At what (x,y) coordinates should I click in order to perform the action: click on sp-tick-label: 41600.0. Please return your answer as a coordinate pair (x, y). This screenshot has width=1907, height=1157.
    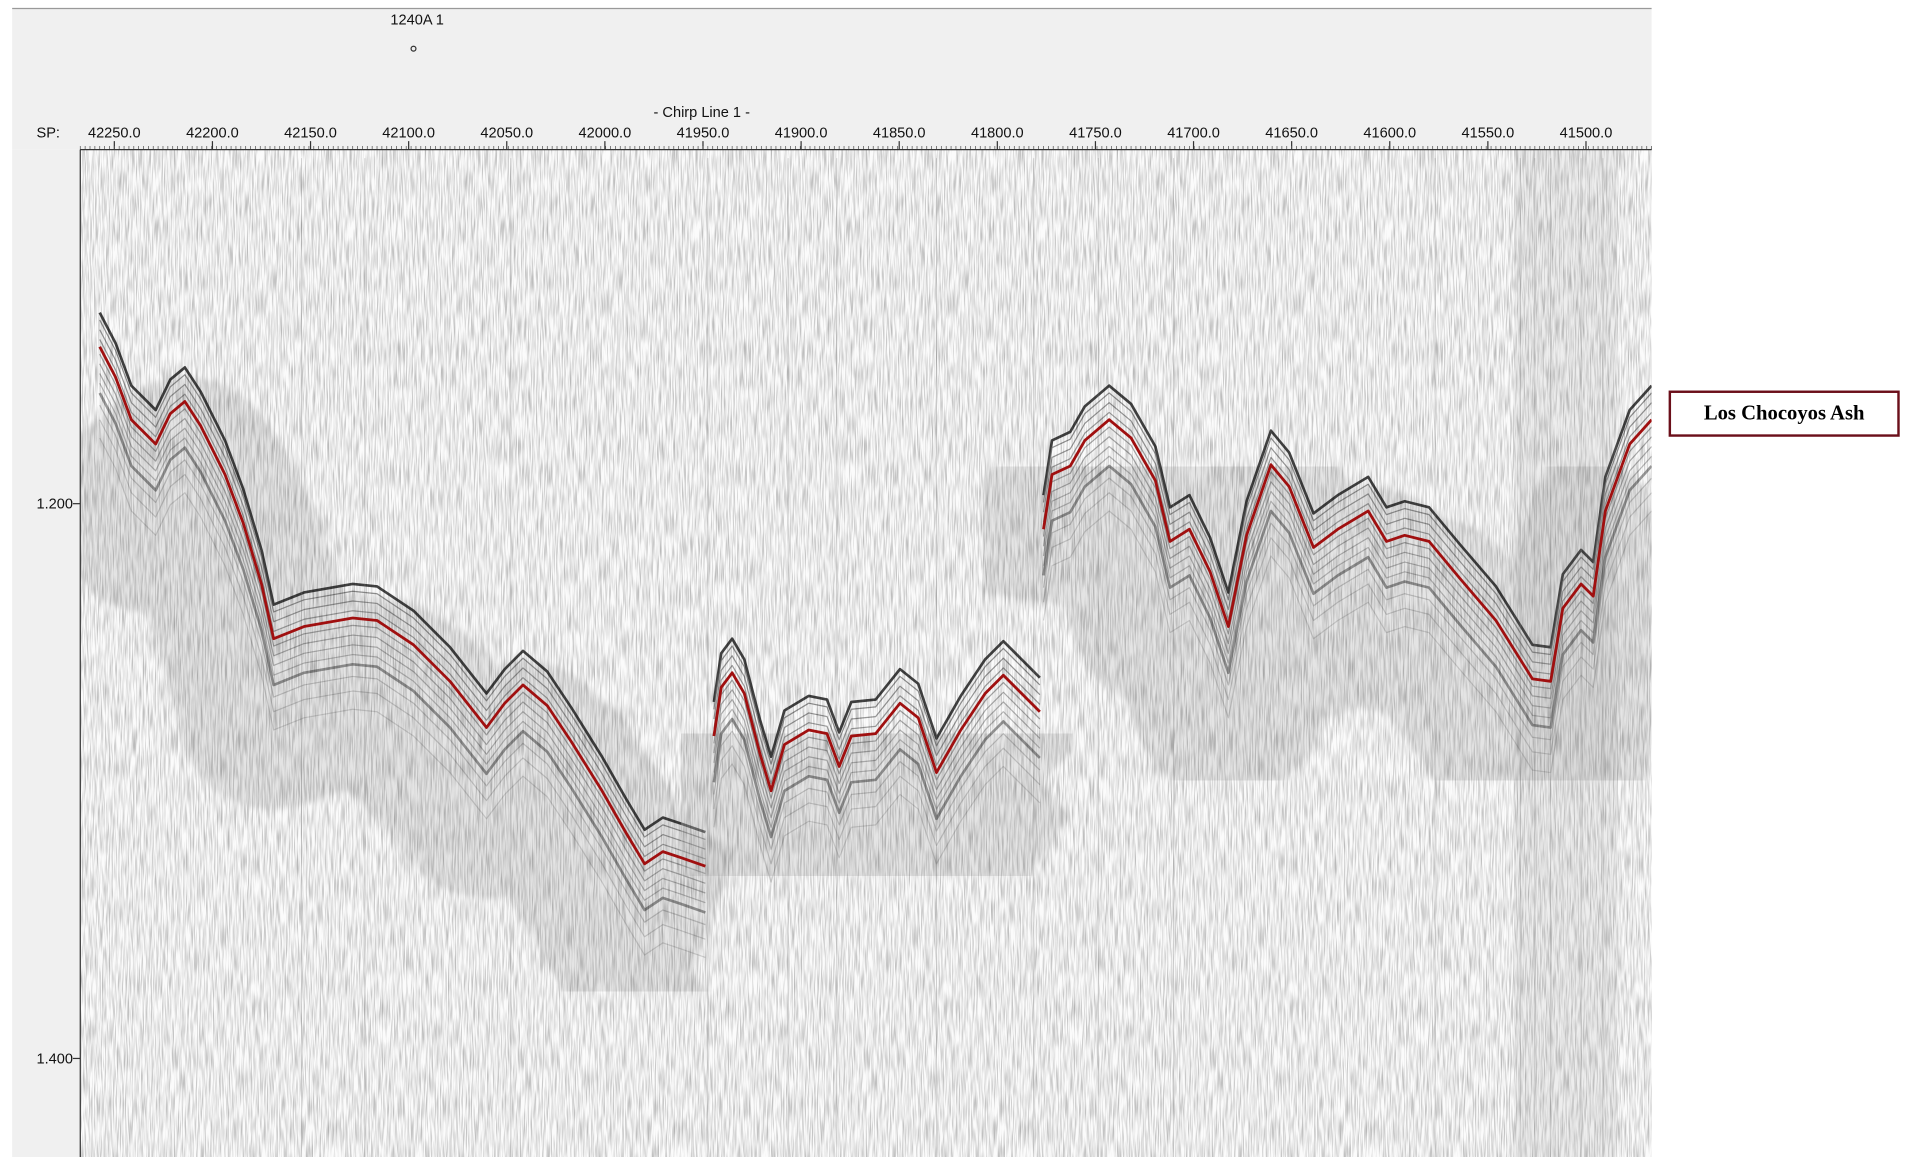
    Looking at the image, I should click on (1389, 133).